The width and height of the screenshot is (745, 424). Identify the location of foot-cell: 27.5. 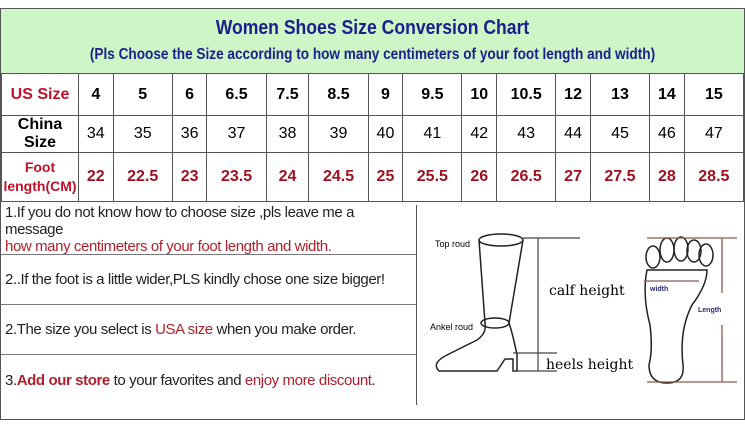
(620, 177).